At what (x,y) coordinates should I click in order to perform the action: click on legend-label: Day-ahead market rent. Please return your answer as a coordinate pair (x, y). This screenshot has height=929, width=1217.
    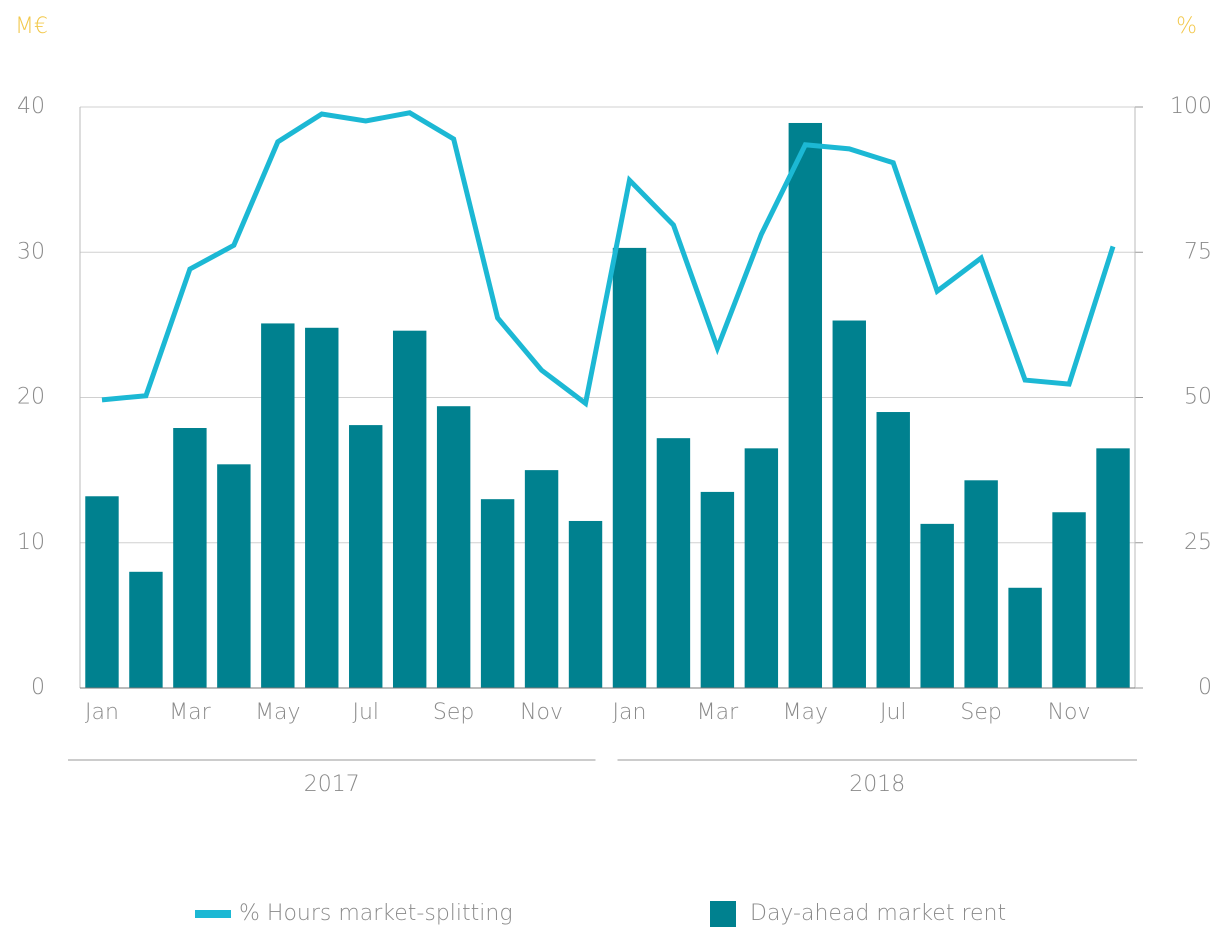
    Looking at the image, I should click on (878, 913).